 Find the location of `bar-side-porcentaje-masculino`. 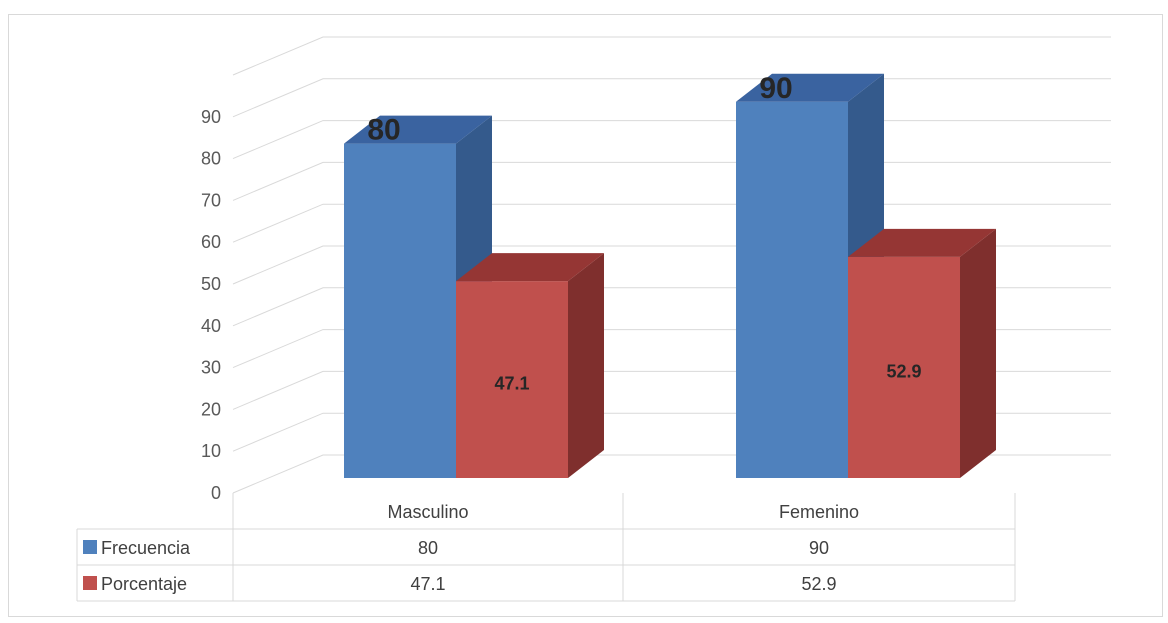

bar-side-porcentaje-masculino is located at coordinates (586, 365).